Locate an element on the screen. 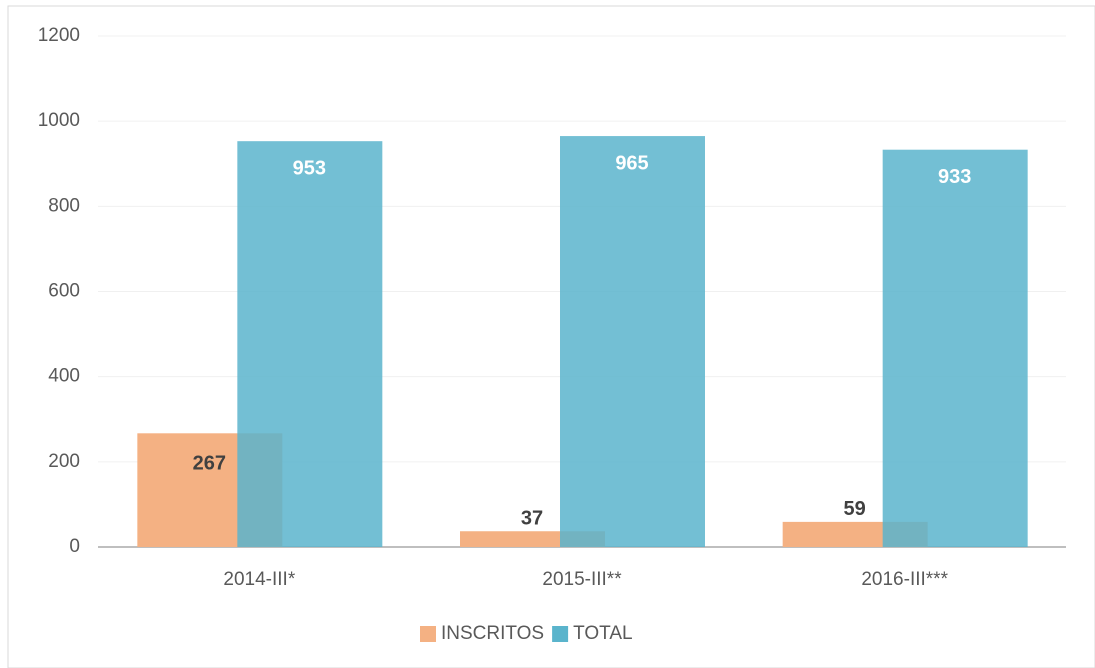 This screenshot has height=668, width=1095. x-tick-label: 2014-III* is located at coordinates (259, 579).